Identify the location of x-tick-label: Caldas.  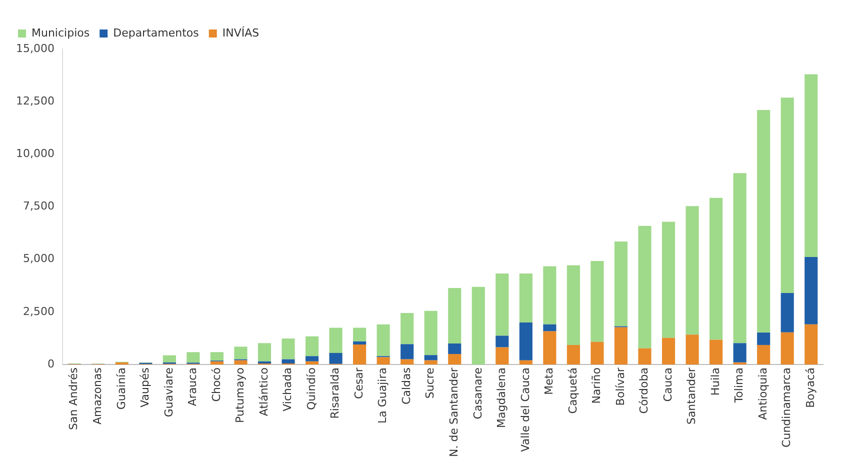
(406, 385).